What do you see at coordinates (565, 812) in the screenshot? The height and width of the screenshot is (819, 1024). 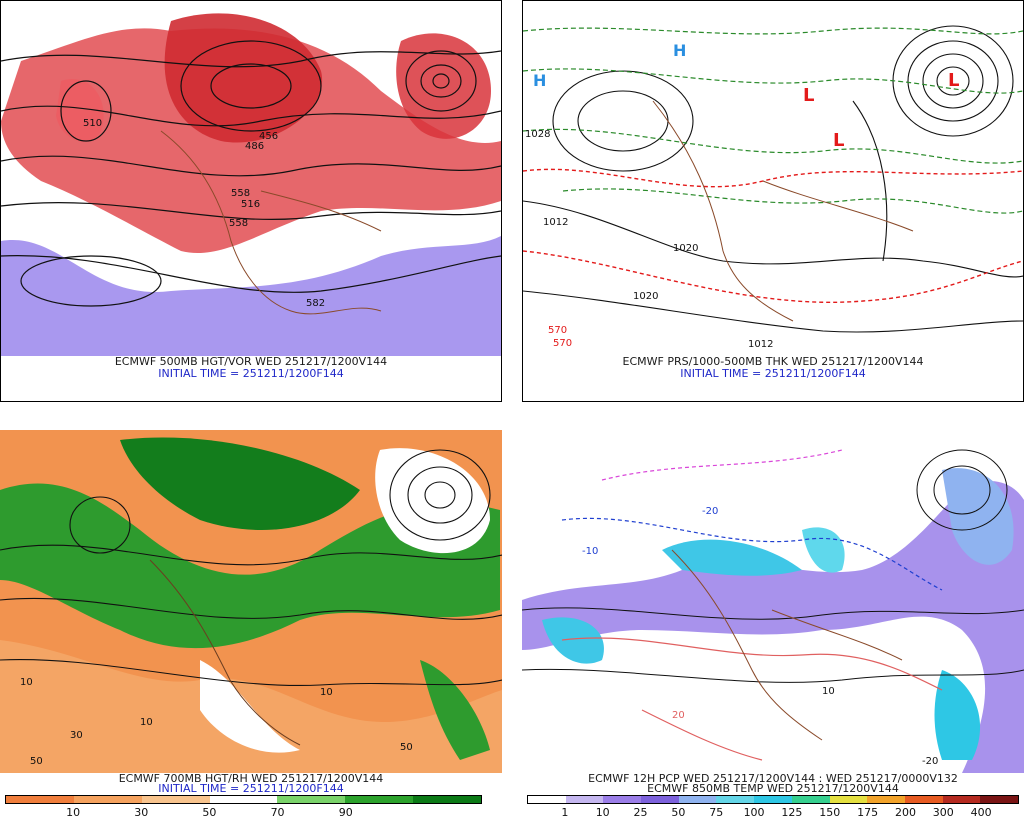 I see `scale-tick-label: 1` at bounding box center [565, 812].